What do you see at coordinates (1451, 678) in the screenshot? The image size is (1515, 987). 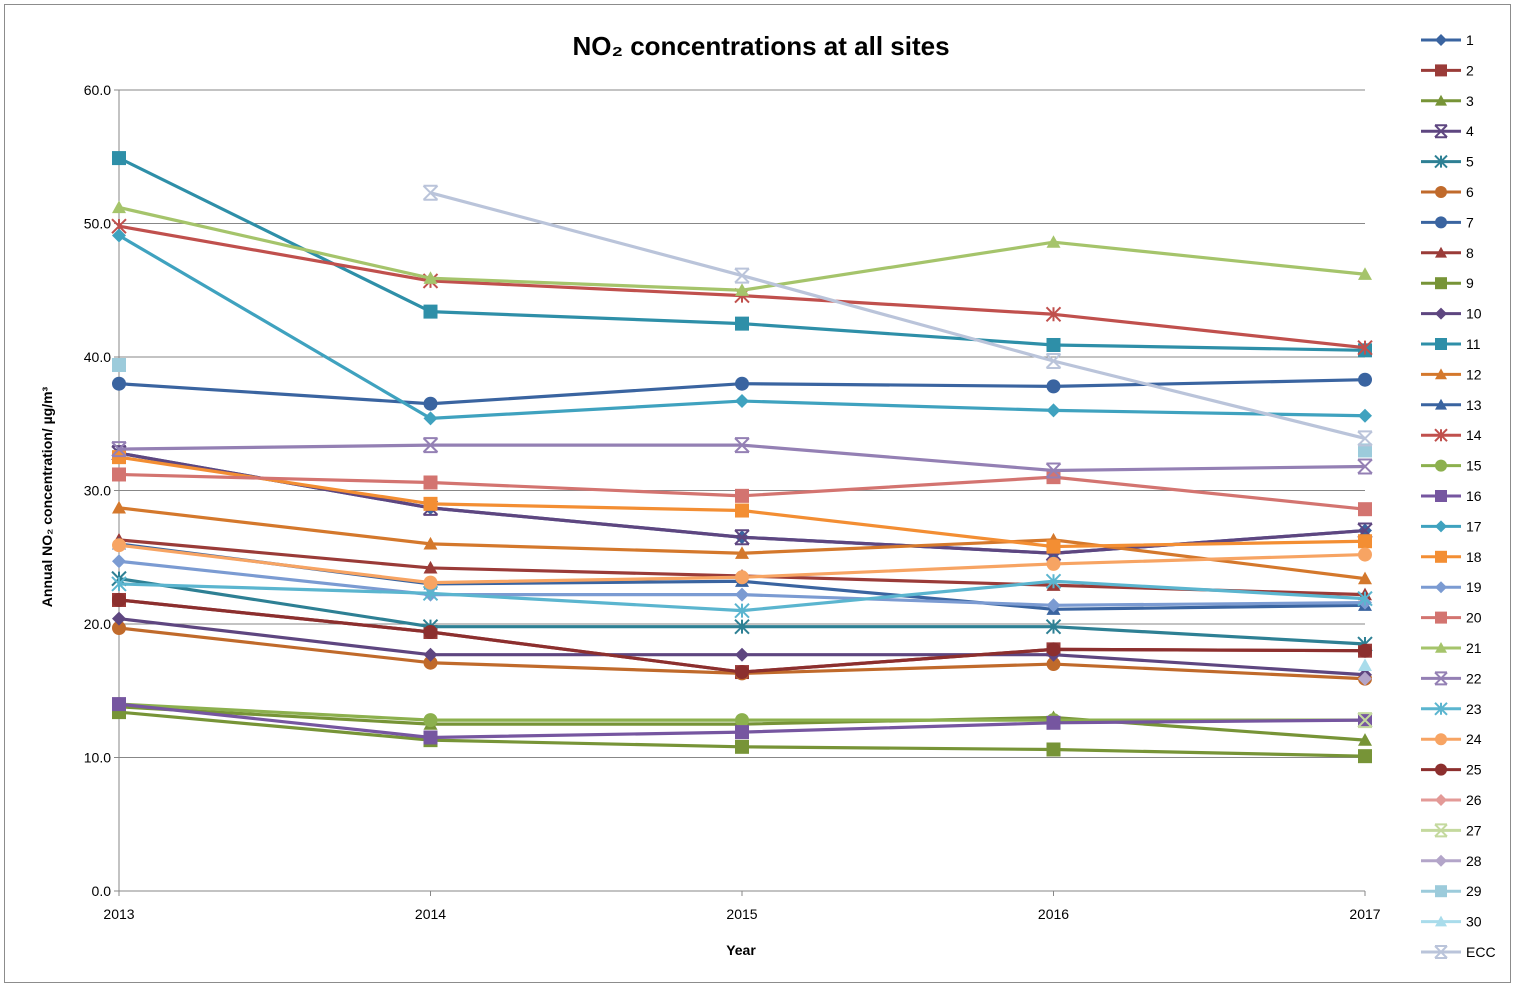 I see `legend-item-22: 22` at bounding box center [1451, 678].